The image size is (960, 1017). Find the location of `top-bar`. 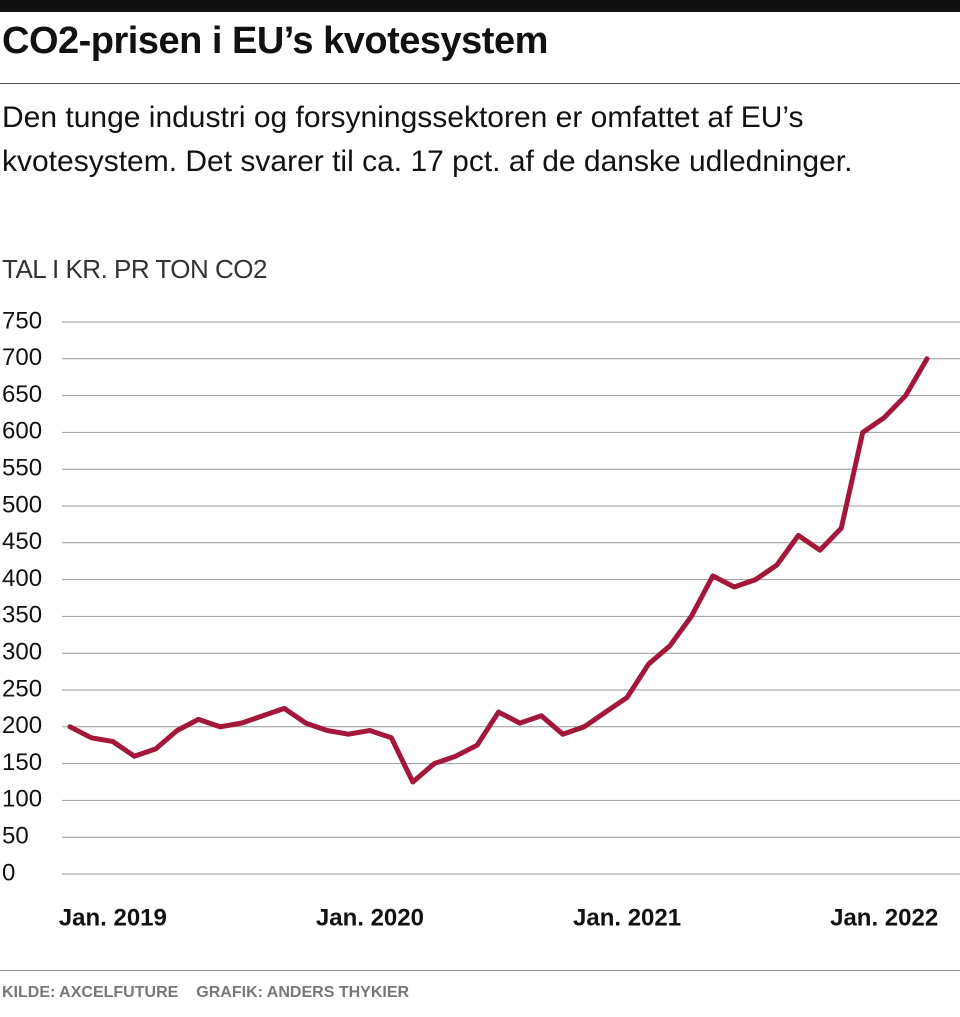

top-bar is located at coordinates (480, 6).